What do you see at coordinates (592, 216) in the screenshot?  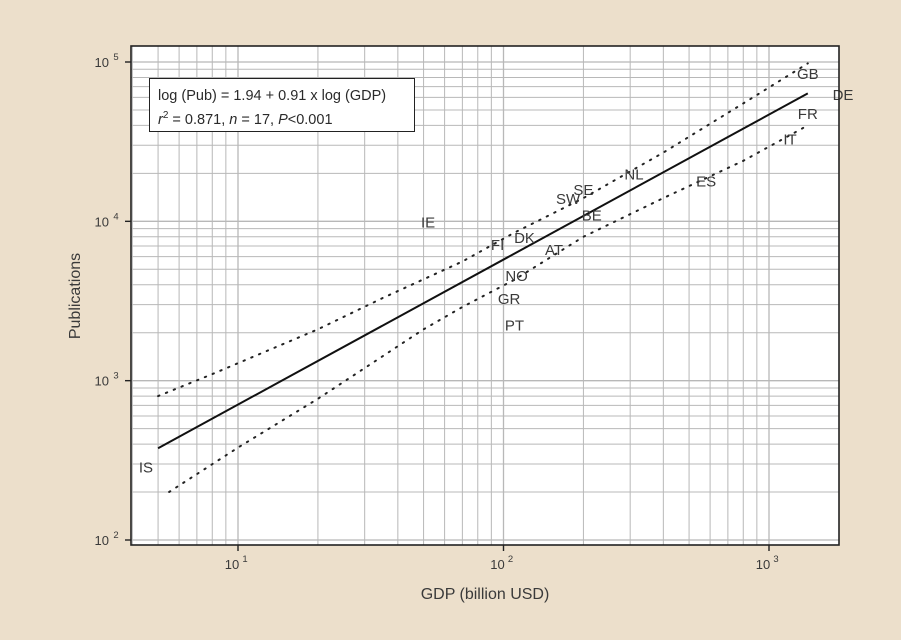 I see `point-label: BE` at bounding box center [592, 216].